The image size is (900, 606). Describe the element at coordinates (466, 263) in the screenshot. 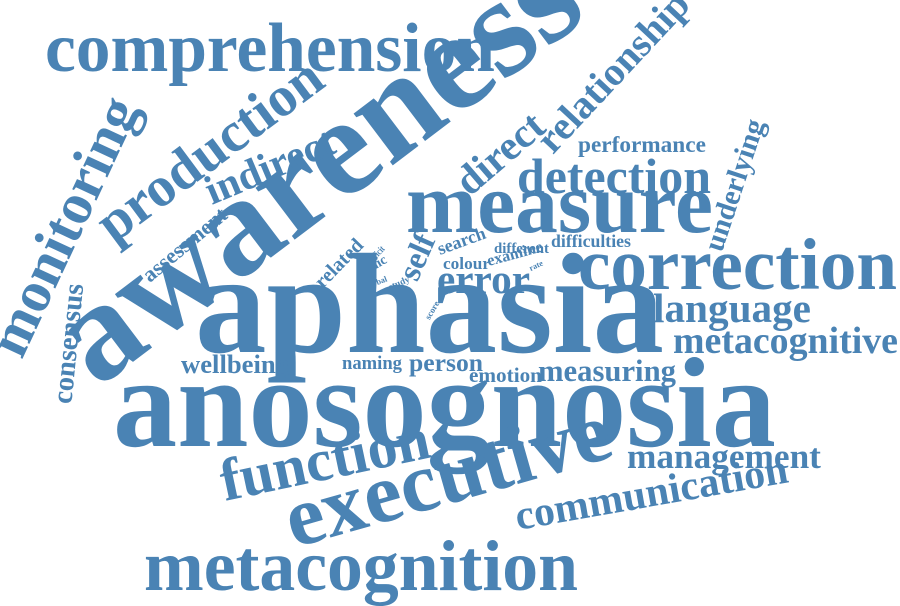

I see `word-colour: colour` at that location.